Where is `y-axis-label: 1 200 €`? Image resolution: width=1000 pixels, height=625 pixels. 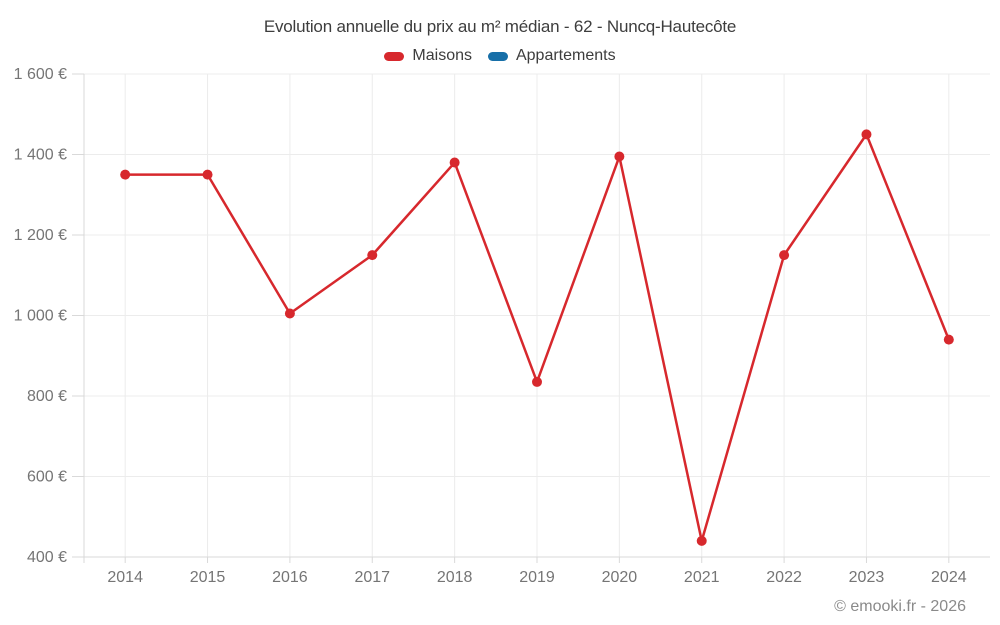 y-axis-label: 1 200 € is located at coordinates (40, 235).